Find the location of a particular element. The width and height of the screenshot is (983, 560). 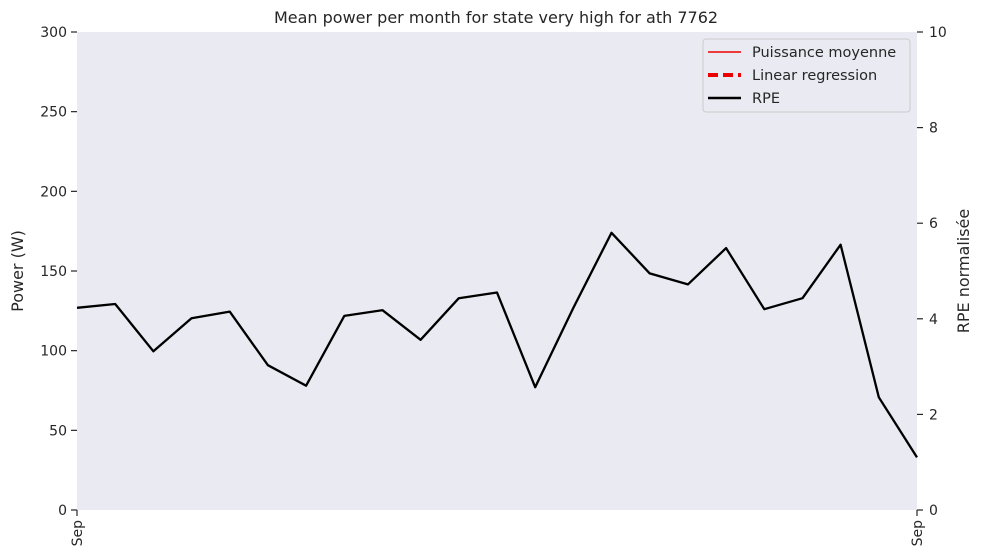

y-tick-label: 150 is located at coordinates (53, 272).